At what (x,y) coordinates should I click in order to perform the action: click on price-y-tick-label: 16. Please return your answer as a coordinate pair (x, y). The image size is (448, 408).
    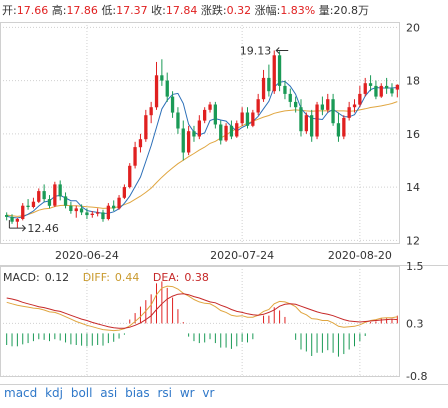
    Looking at the image, I should click on (413, 134).